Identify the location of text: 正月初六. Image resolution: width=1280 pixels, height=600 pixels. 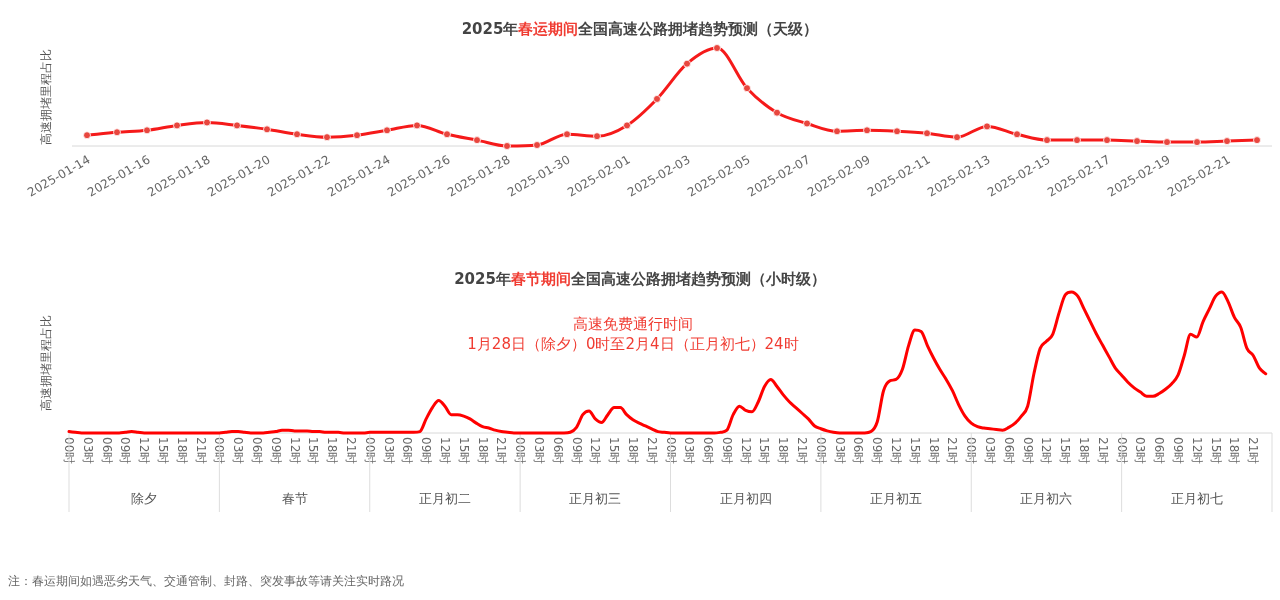
(1046, 498).